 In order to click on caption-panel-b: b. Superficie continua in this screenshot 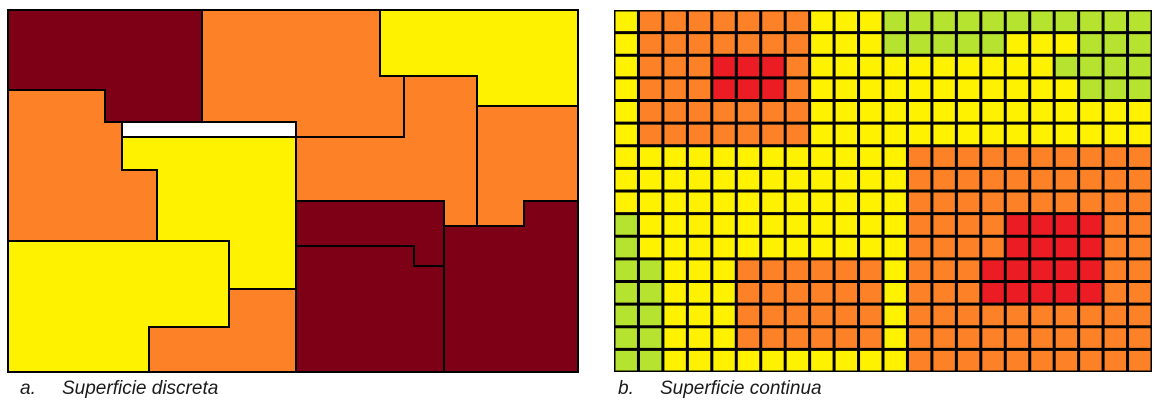, I will do `click(720, 389)`.